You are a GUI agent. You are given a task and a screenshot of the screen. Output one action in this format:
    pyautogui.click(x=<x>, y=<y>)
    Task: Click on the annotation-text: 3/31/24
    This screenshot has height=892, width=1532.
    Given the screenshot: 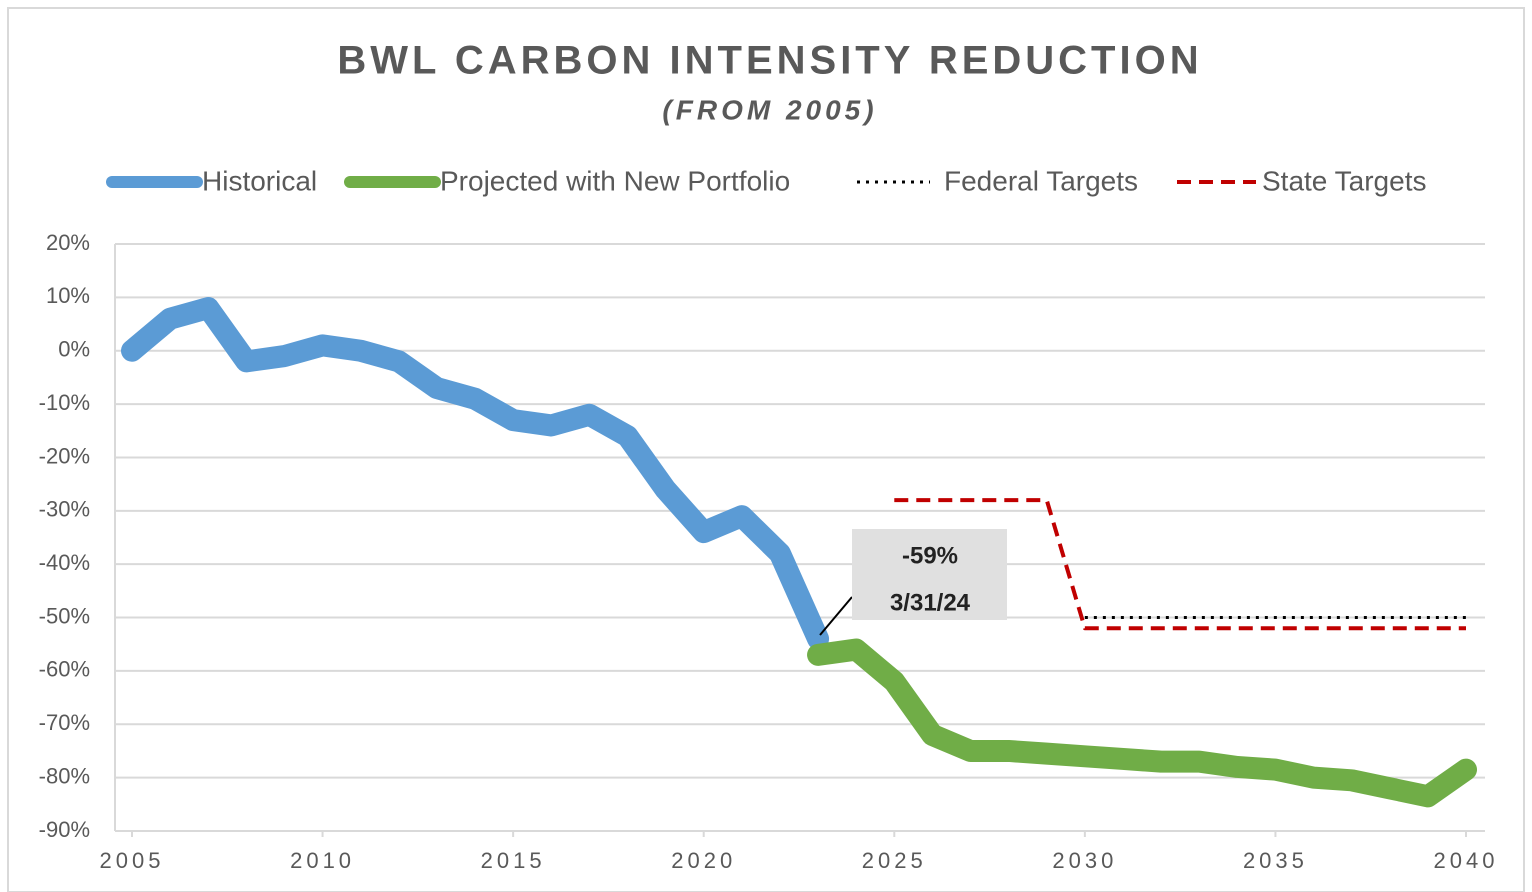 What is the action you would take?
    pyautogui.click(x=930, y=602)
    